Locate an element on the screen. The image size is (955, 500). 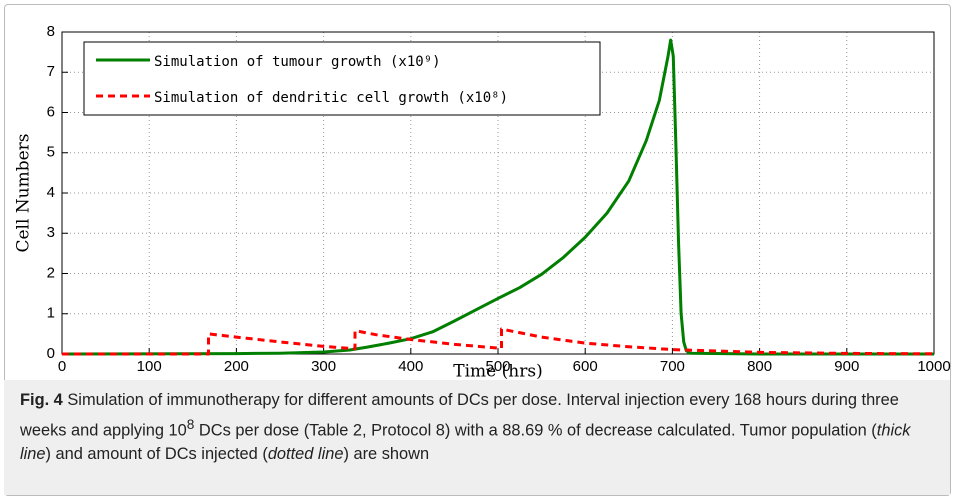
x-tick-label: 400 is located at coordinates (410, 366).